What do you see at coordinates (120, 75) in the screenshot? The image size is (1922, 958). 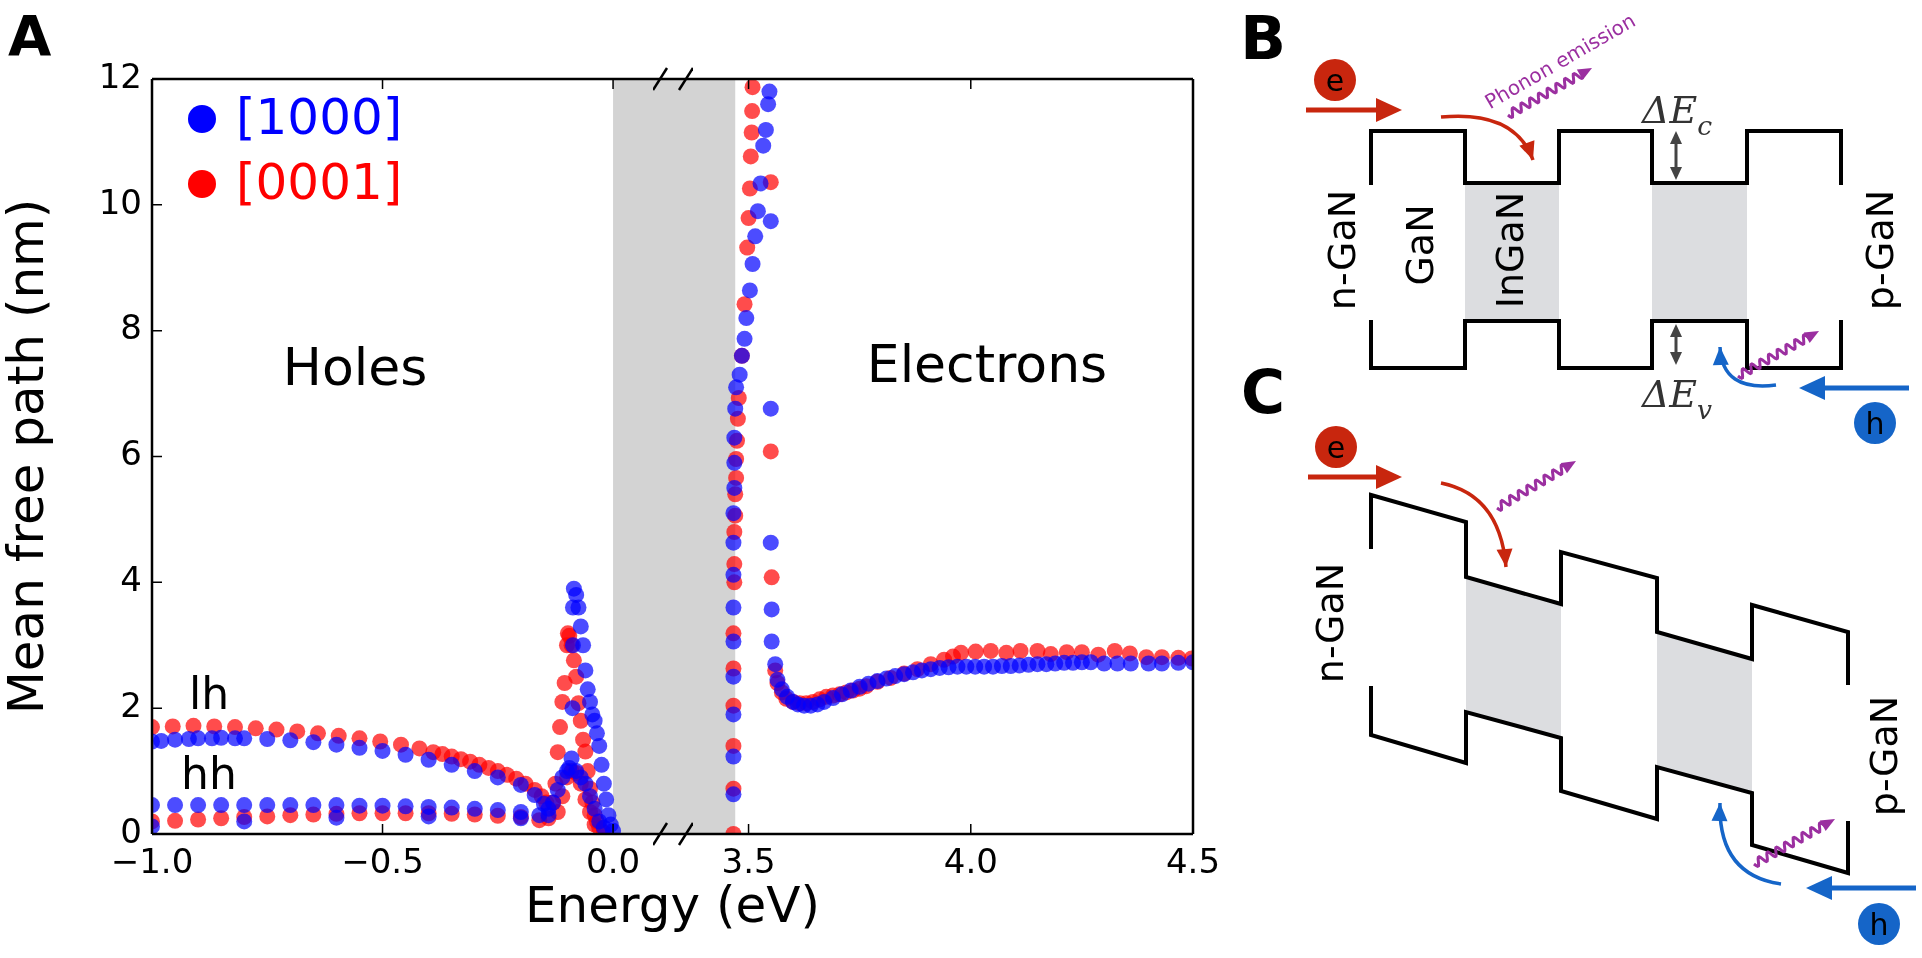 I see `y-tick-label: 12` at bounding box center [120, 75].